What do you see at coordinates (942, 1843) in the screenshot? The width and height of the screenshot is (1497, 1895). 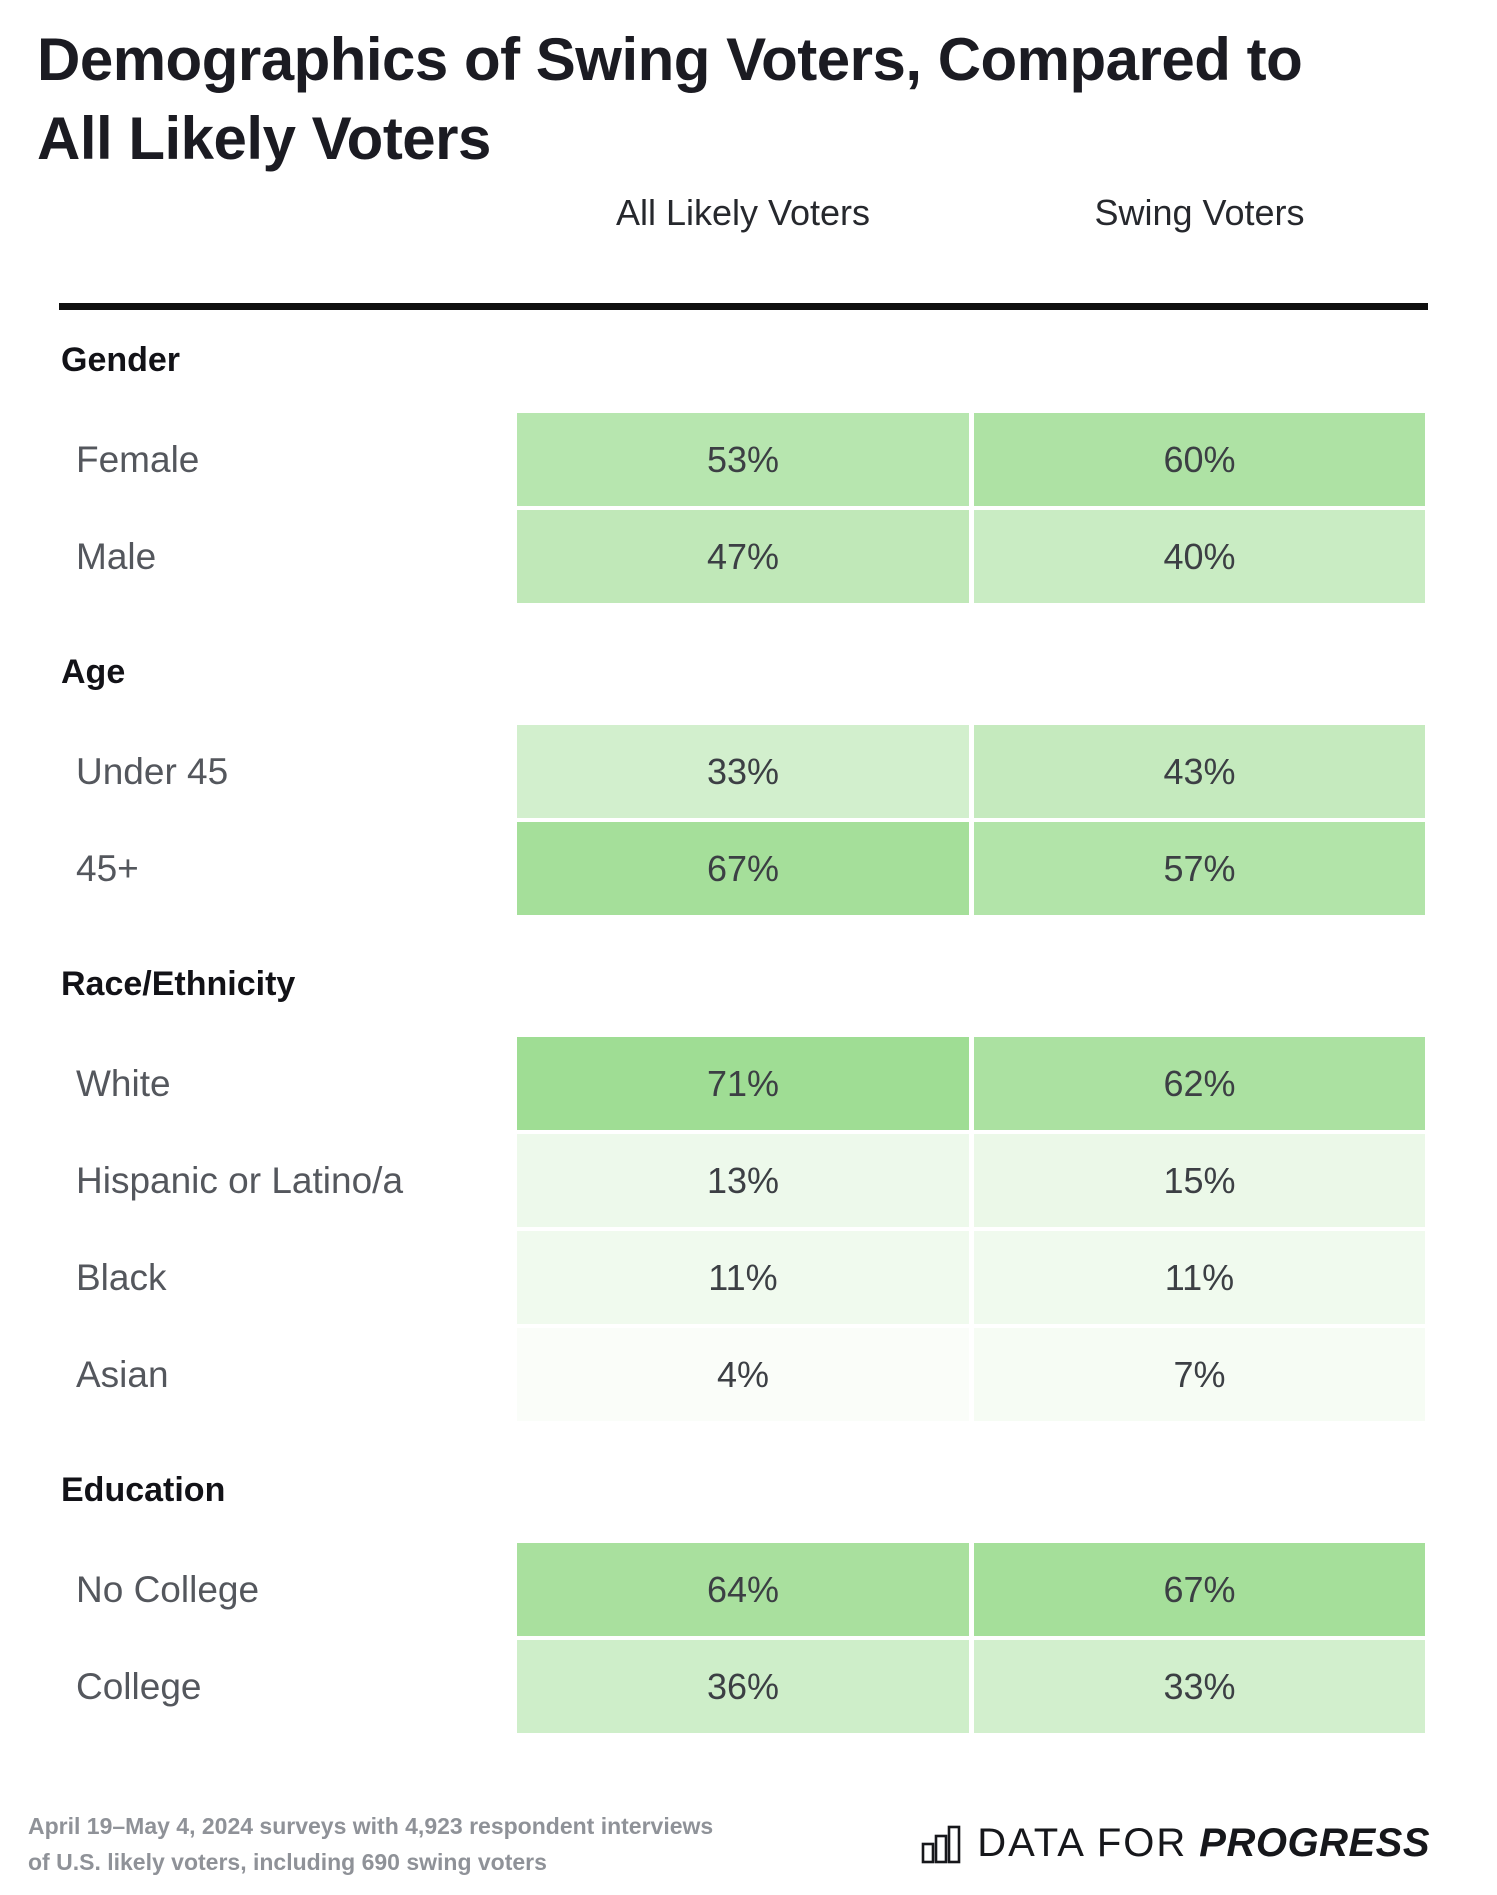 I see `bar-chart-icon` at bounding box center [942, 1843].